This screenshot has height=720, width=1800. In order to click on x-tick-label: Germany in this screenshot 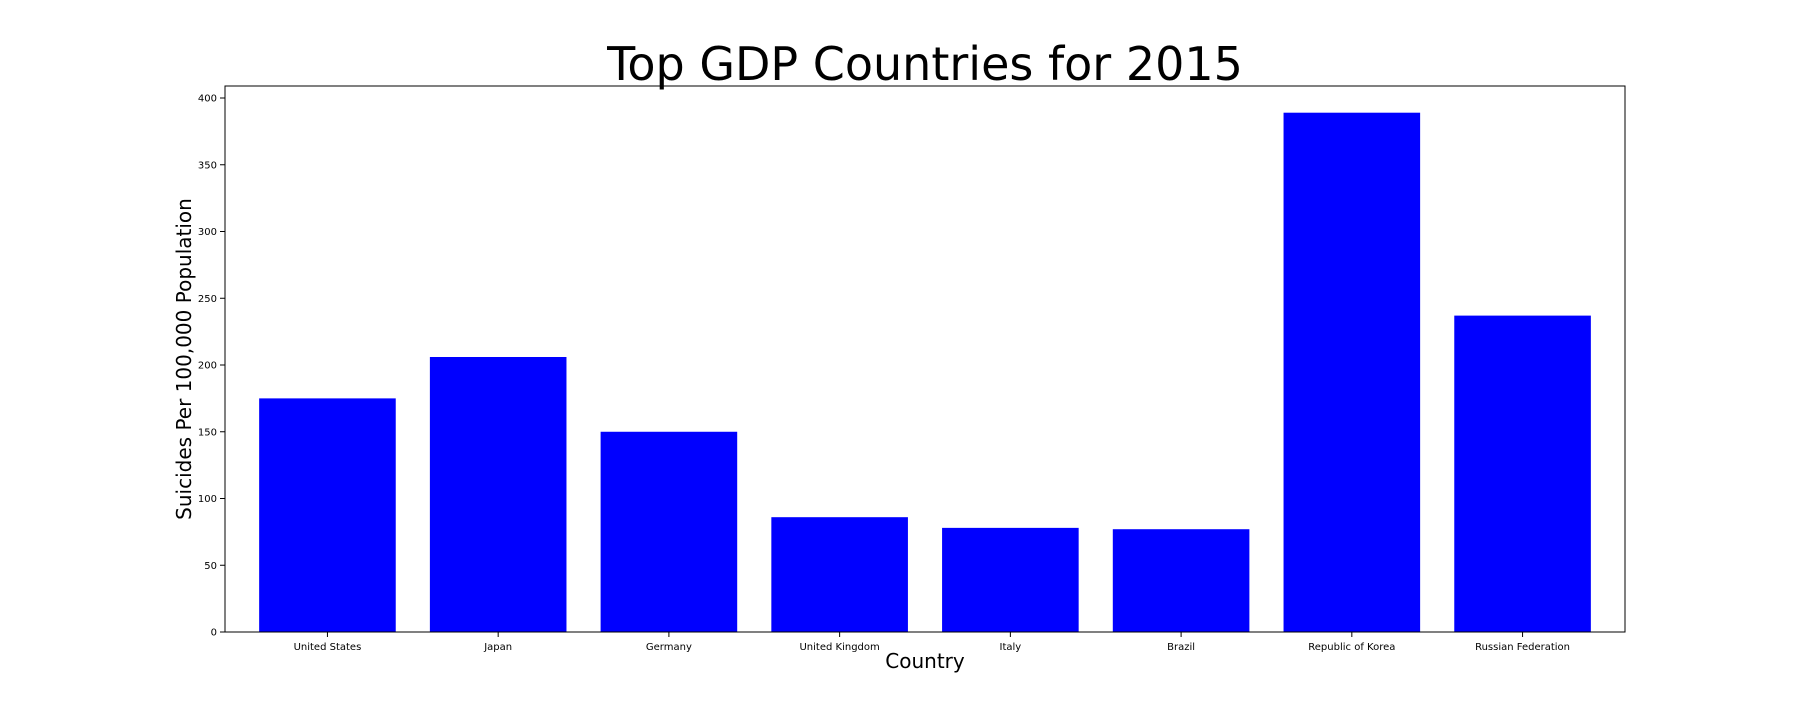, I will do `click(669, 647)`.